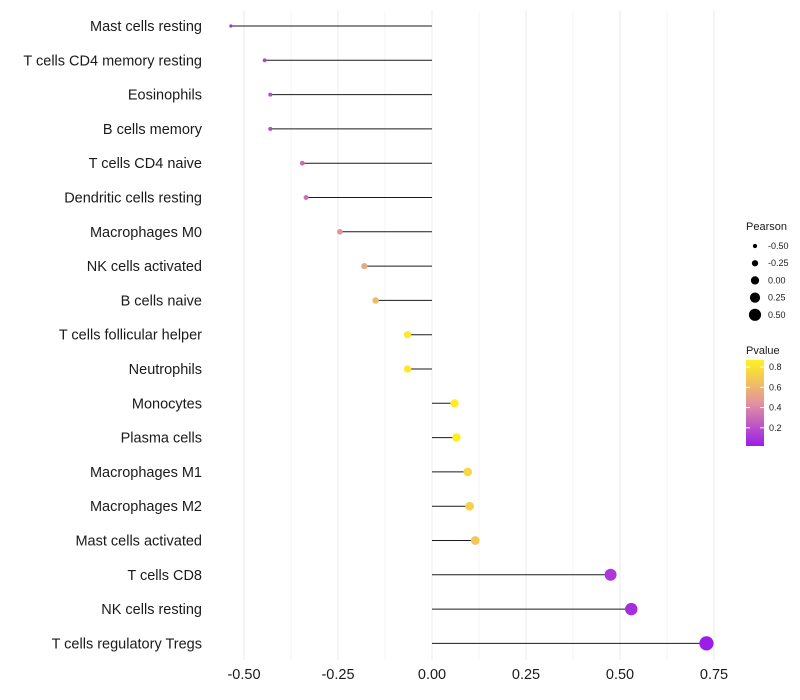 This screenshot has height=700, width=800. I want to click on category-label: Monocytes, so click(167, 404).